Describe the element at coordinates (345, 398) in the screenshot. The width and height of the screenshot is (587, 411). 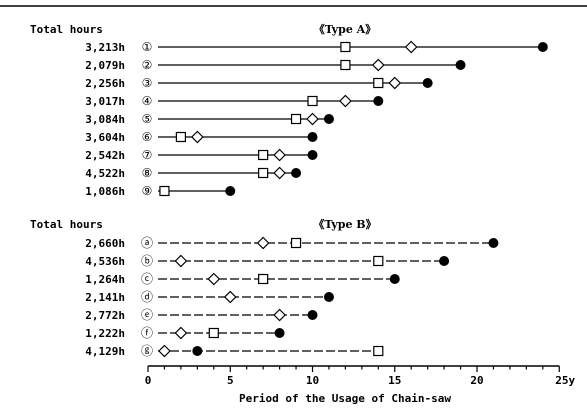
I see `x-axis-label: Period of the Usage of Chain-saw` at that location.